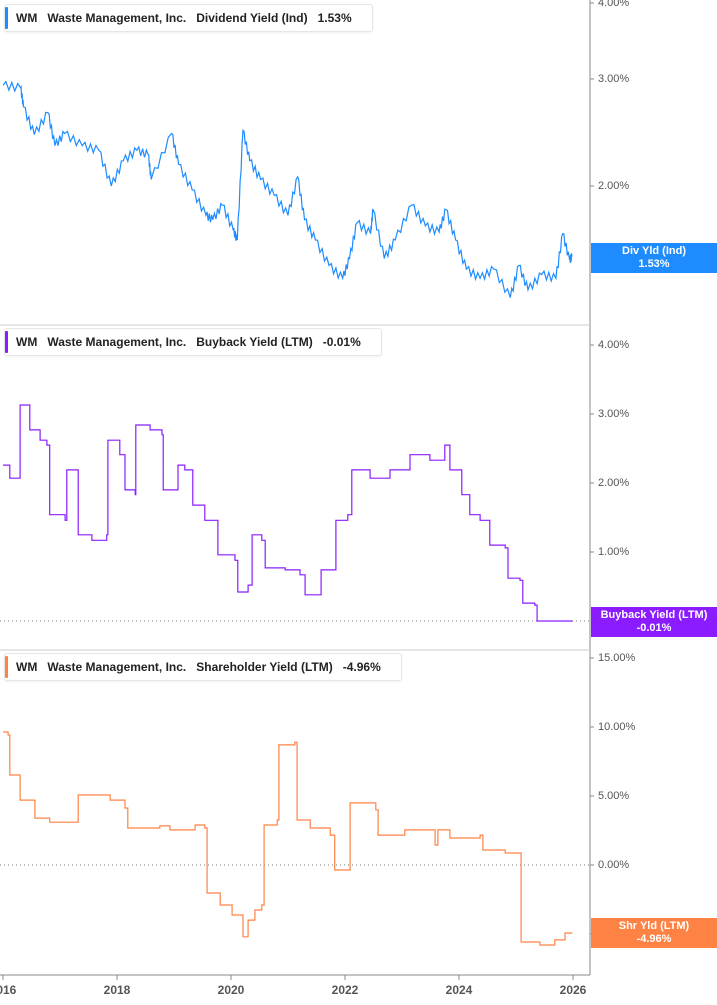 The height and width of the screenshot is (1005, 717). What do you see at coordinates (117, 990) in the screenshot?
I see `x-tick-label: 2018` at bounding box center [117, 990].